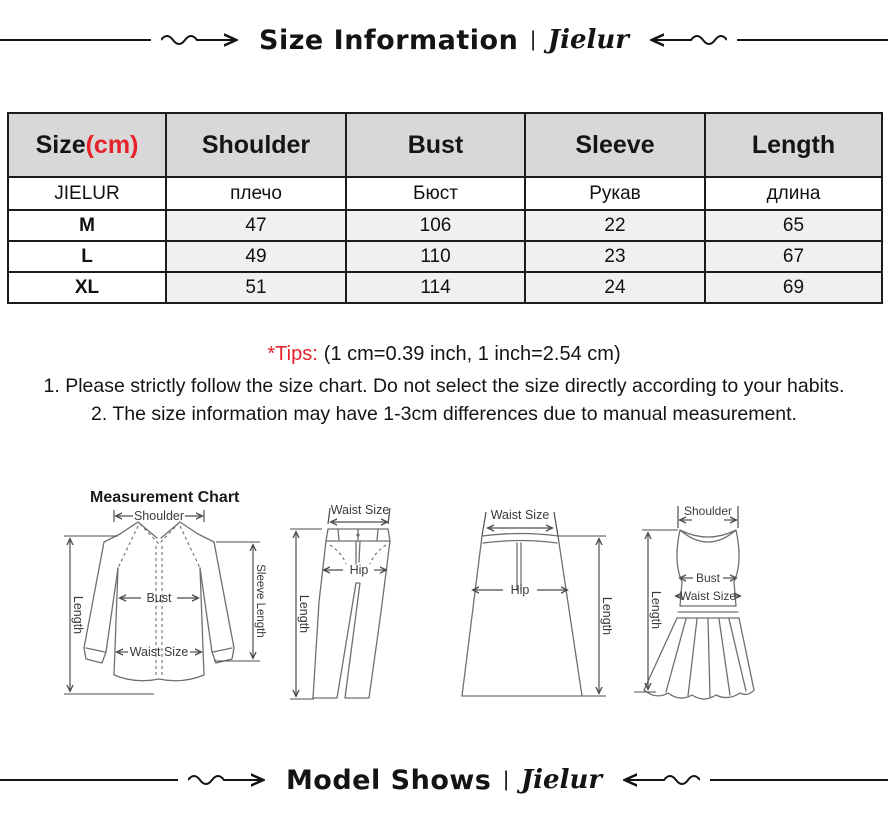 The height and width of the screenshot is (819, 888). I want to click on col-header-sleeve: Sleeve, so click(615, 145).